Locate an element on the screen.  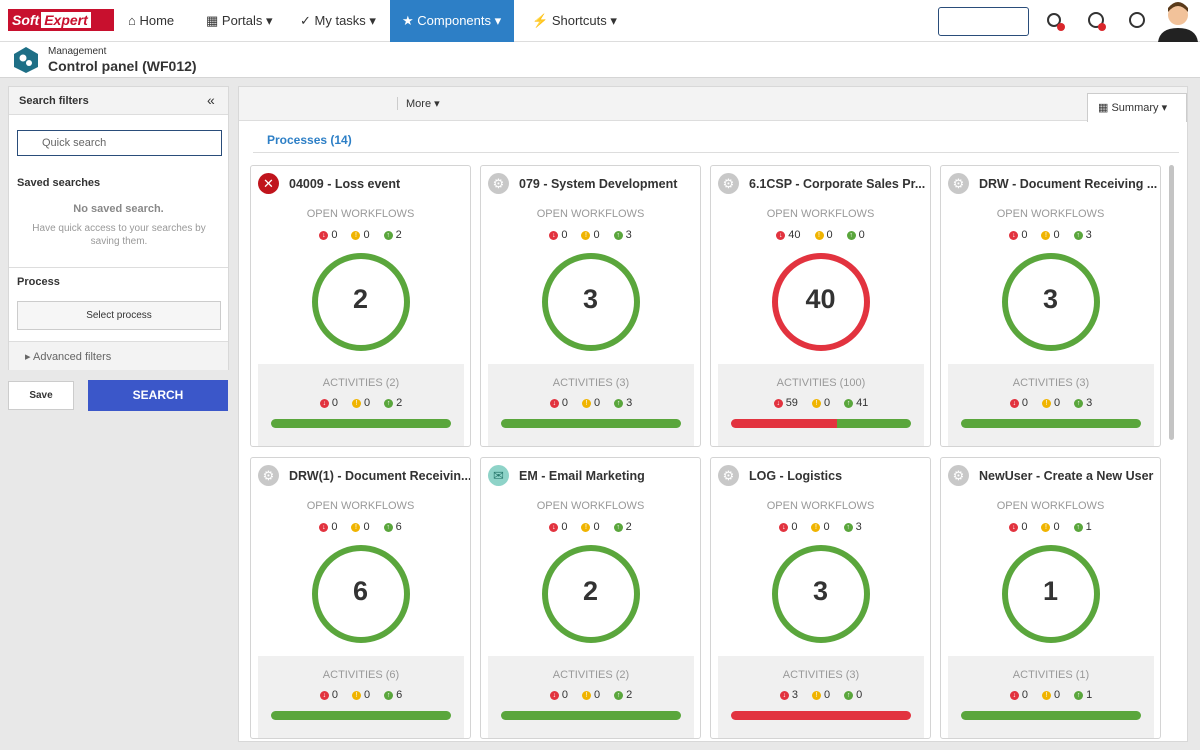
status-count: ↓ 3 is located at coordinates (788, 695).